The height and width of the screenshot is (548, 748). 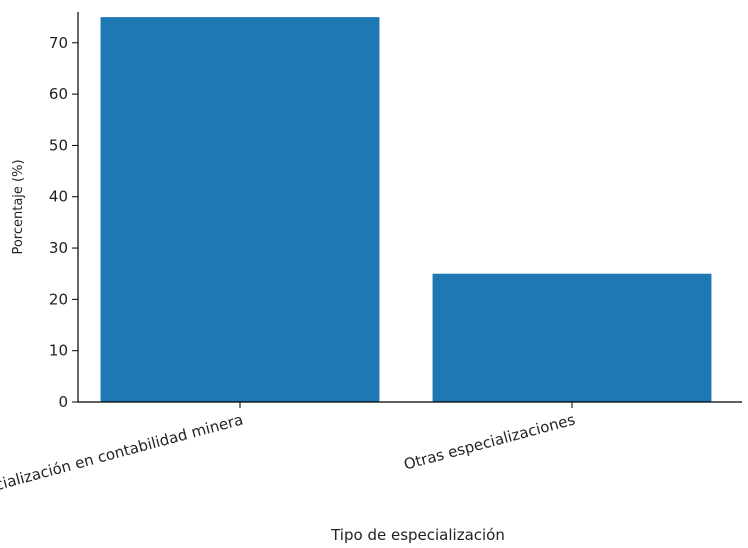 What do you see at coordinates (122, 456) in the screenshot?
I see `x-tick-label-1: Especialización en contabilidad minera` at bounding box center [122, 456].